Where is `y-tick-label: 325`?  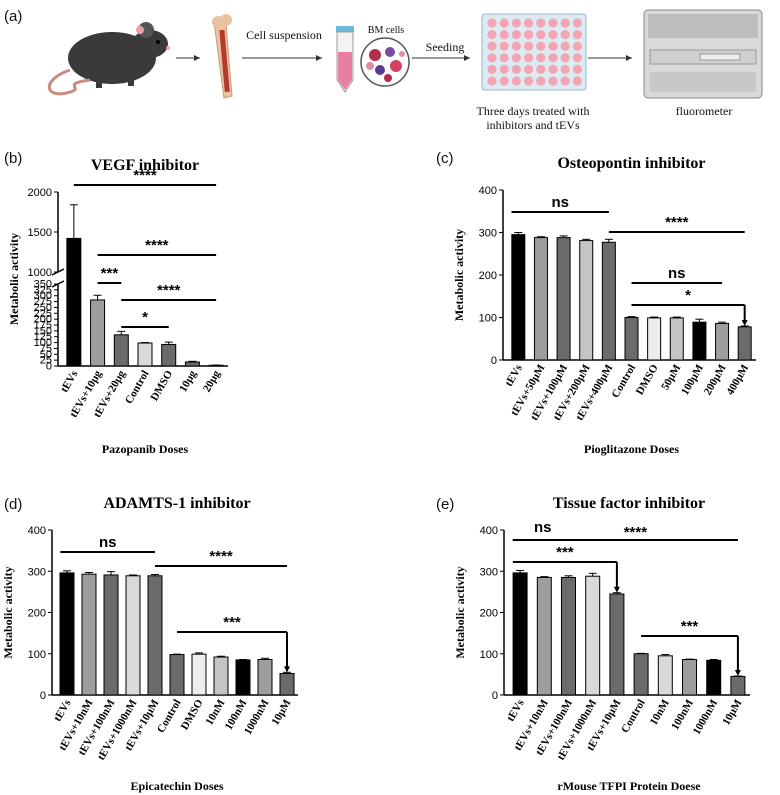 y-tick-label: 325 is located at coordinates (43, 290).